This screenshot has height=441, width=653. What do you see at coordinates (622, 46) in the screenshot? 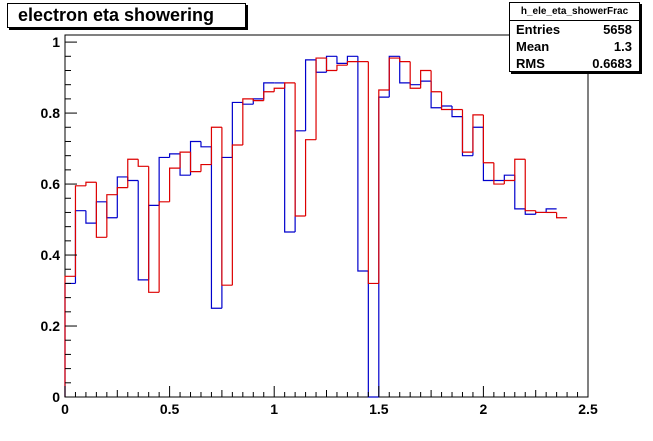
I see `stats-mean-value: 1.3` at bounding box center [622, 46].